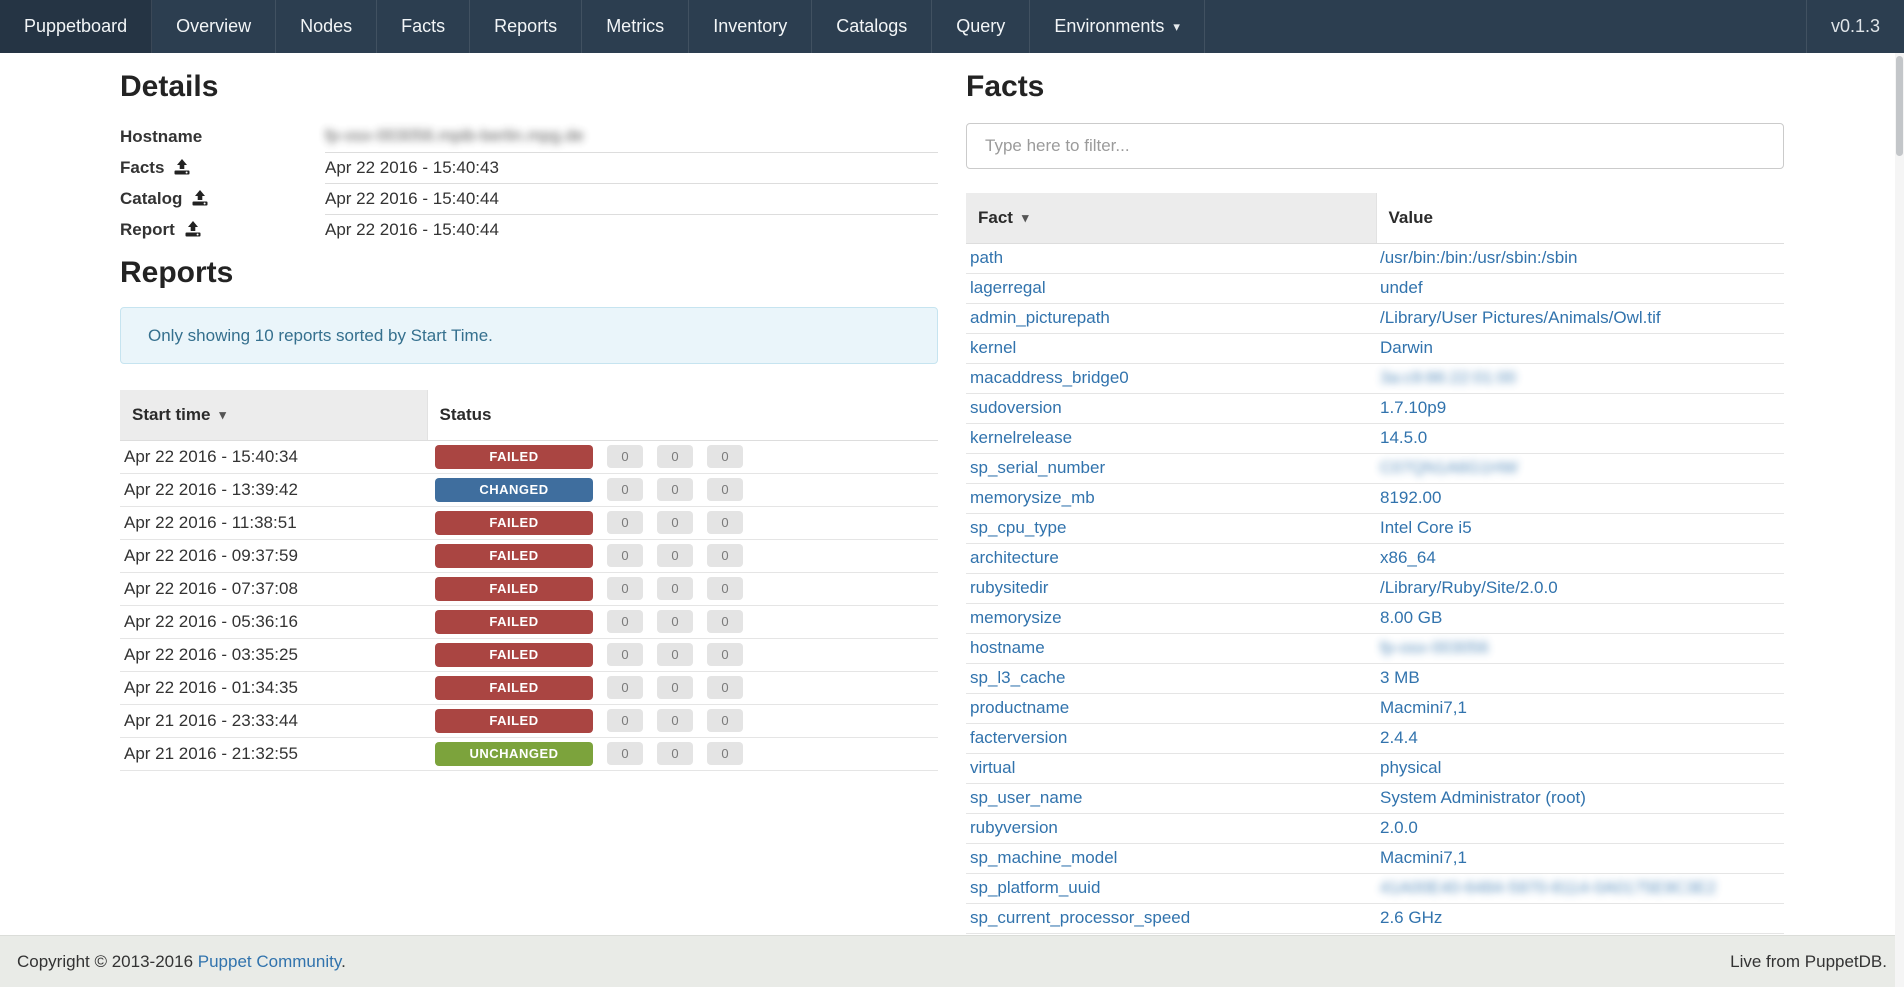 The height and width of the screenshot is (987, 1904). I want to click on nav-item-nodes: Nodes, so click(327, 26).